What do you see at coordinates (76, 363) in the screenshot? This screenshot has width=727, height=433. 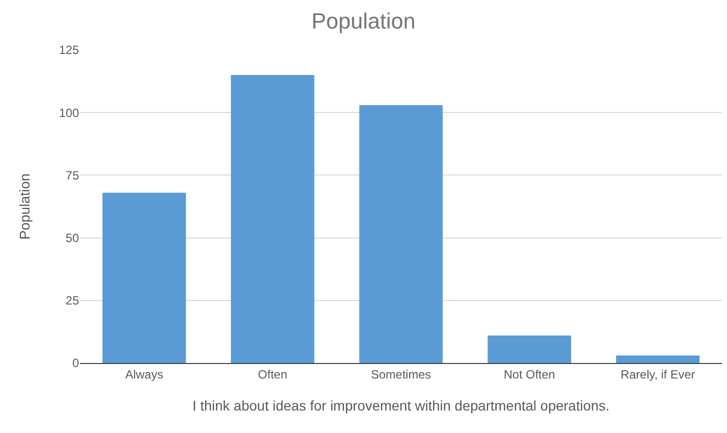 I see `y-tick-label: 0` at bounding box center [76, 363].